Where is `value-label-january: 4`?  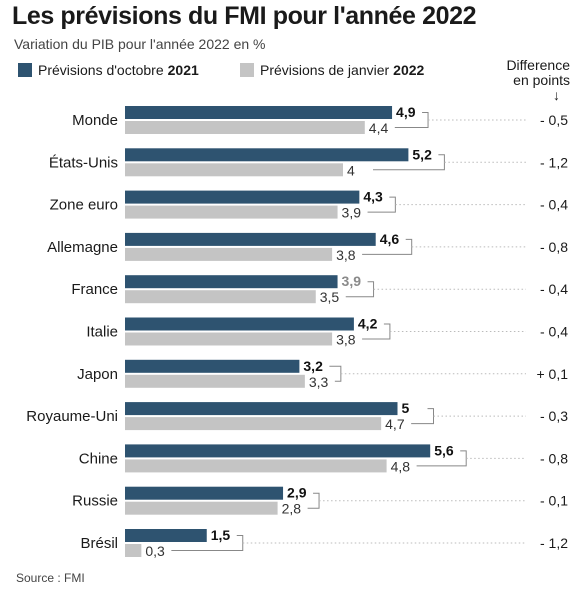
value-label-january: 4 is located at coordinates (351, 170).